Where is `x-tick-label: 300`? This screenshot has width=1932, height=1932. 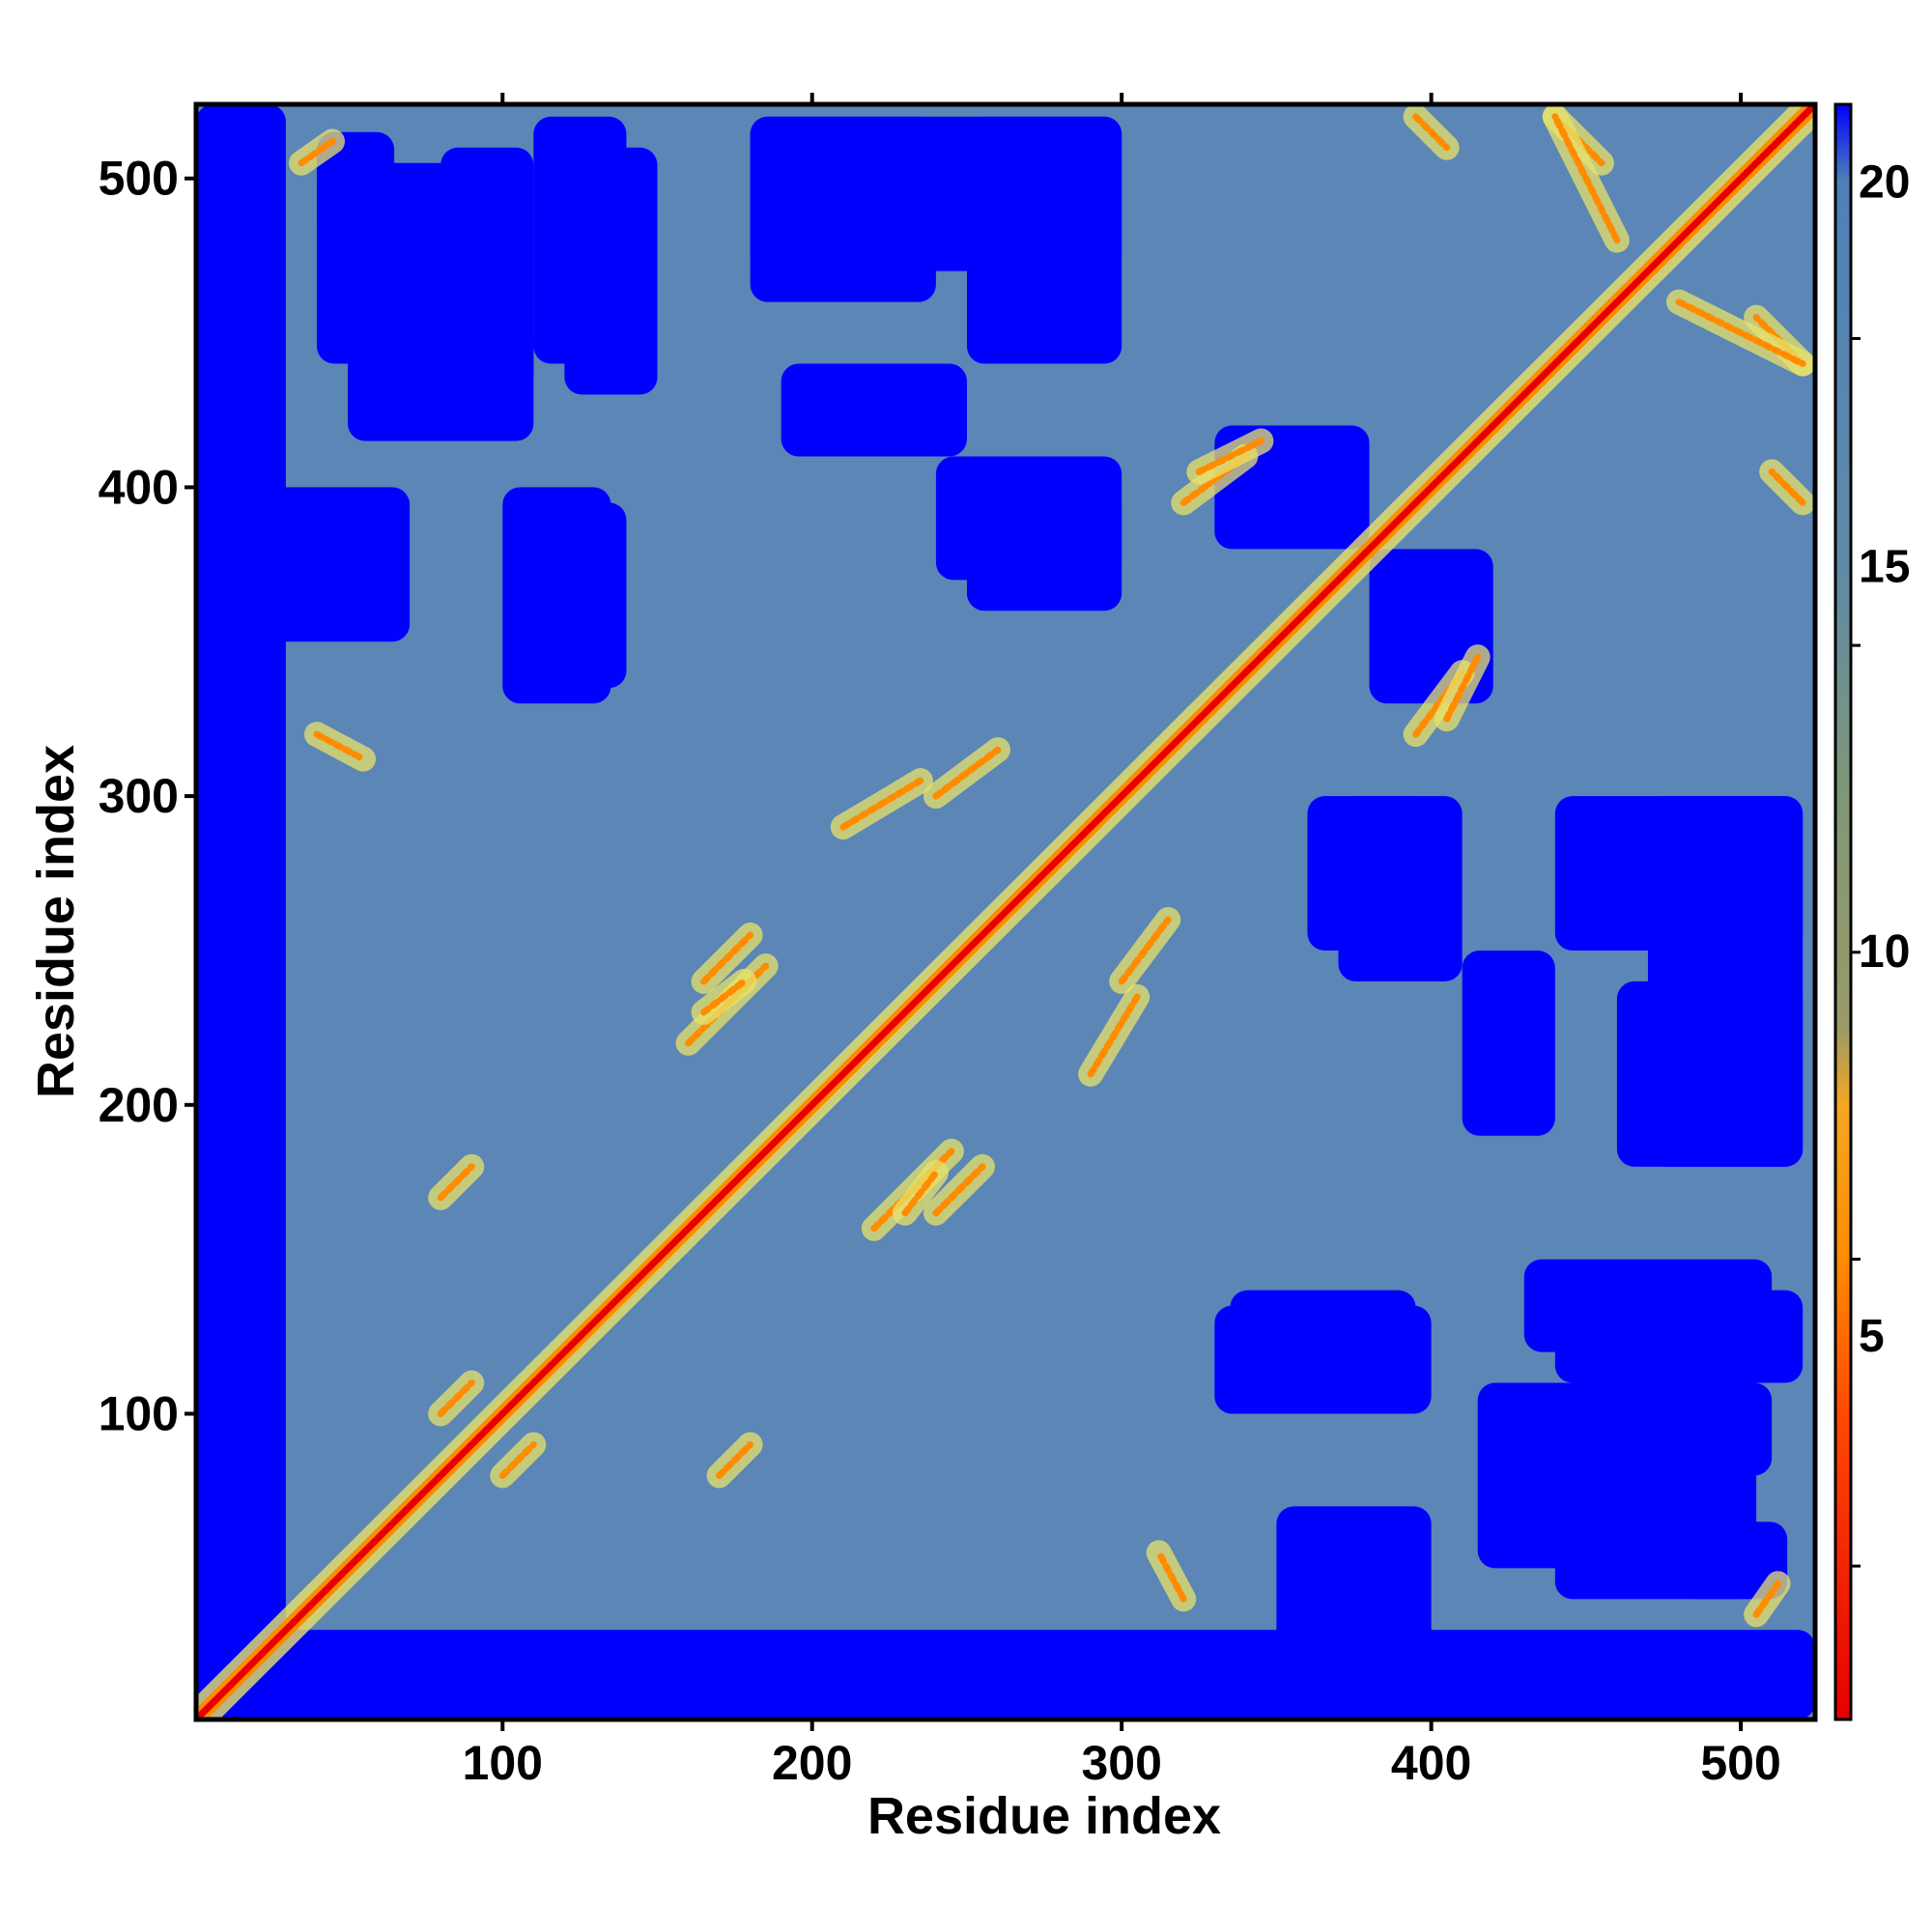
x-tick-label: 300 is located at coordinates (1121, 1763).